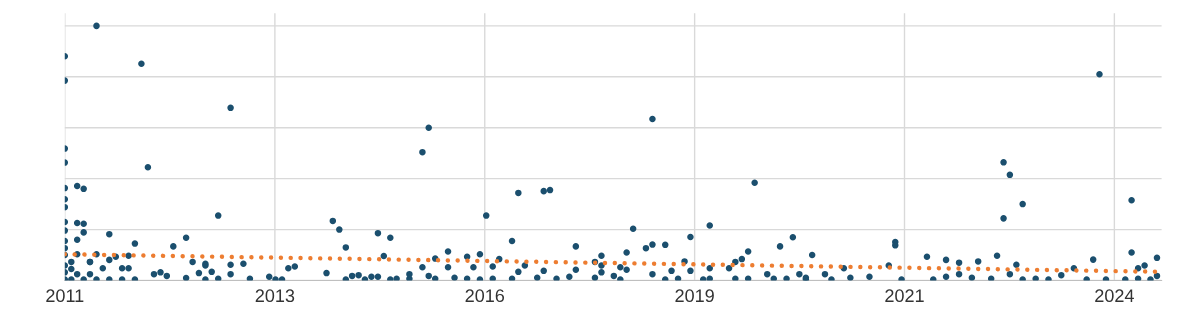 The width and height of the screenshot is (1200, 330). What do you see at coordinates (694, 296) in the screenshot?
I see `x-tick-label: 2019` at bounding box center [694, 296].